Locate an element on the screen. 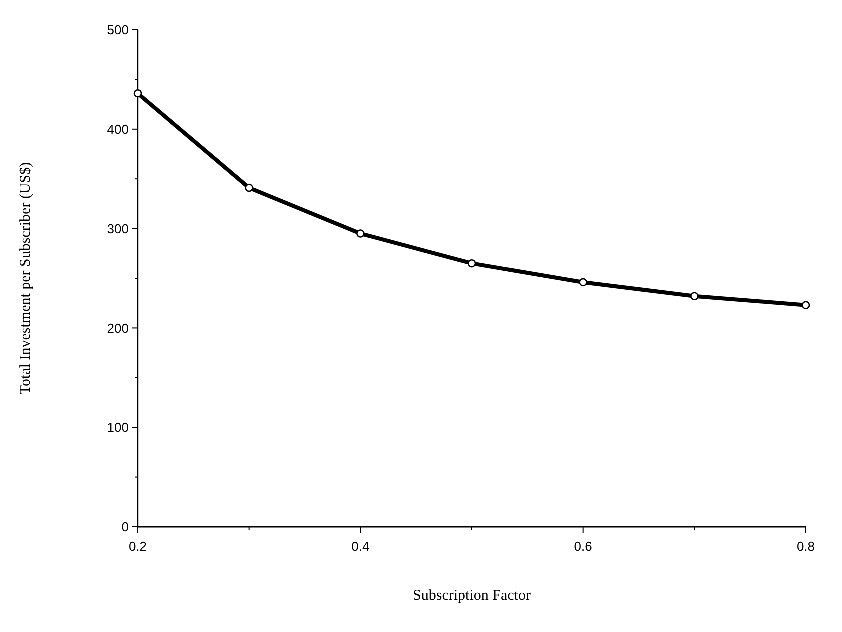  y-tick-label: 0 is located at coordinates (125, 527).